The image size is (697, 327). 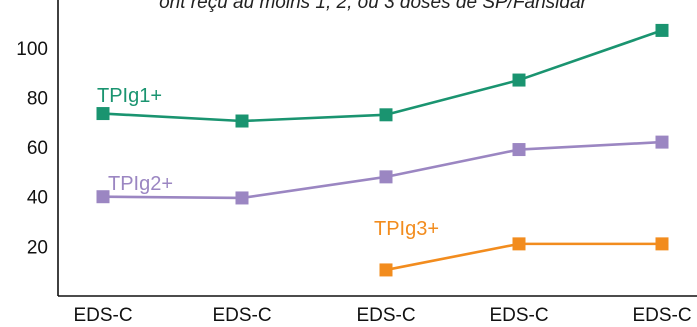 I want to click on y-tick-label: 60, so click(x=37, y=148).